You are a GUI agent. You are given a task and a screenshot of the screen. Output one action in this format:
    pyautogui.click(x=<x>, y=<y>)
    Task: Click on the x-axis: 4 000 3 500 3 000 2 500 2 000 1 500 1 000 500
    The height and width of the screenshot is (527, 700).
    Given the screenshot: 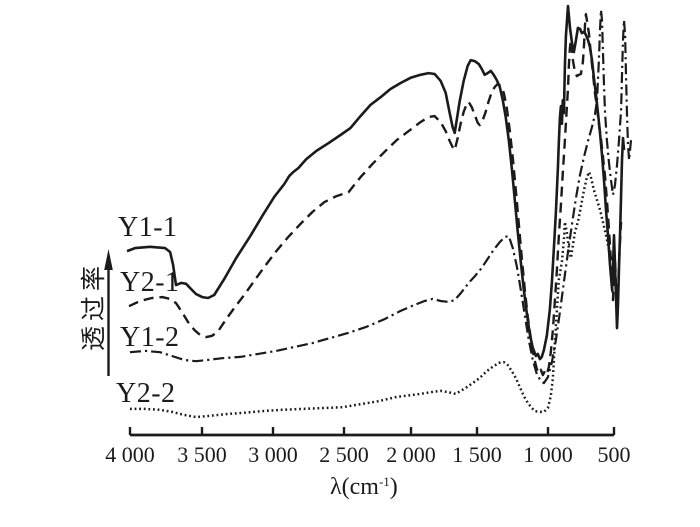 What is the action you would take?
    pyautogui.click(x=368, y=447)
    